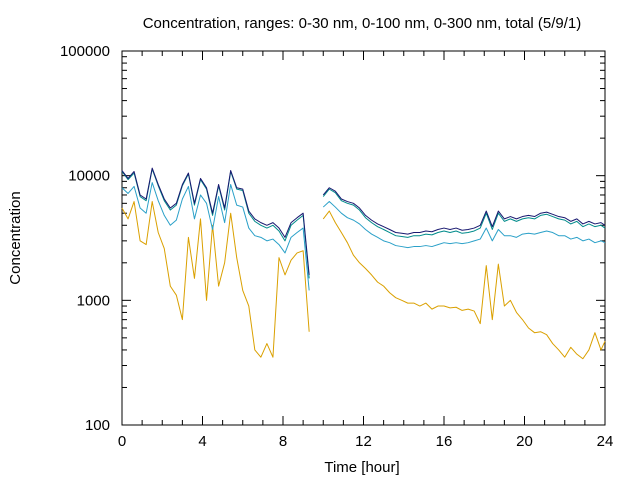 The height and width of the screenshot is (480, 640). What do you see at coordinates (85, 51) in the screenshot?
I see `y-tick-label: 100000` at bounding box center [85, 51].